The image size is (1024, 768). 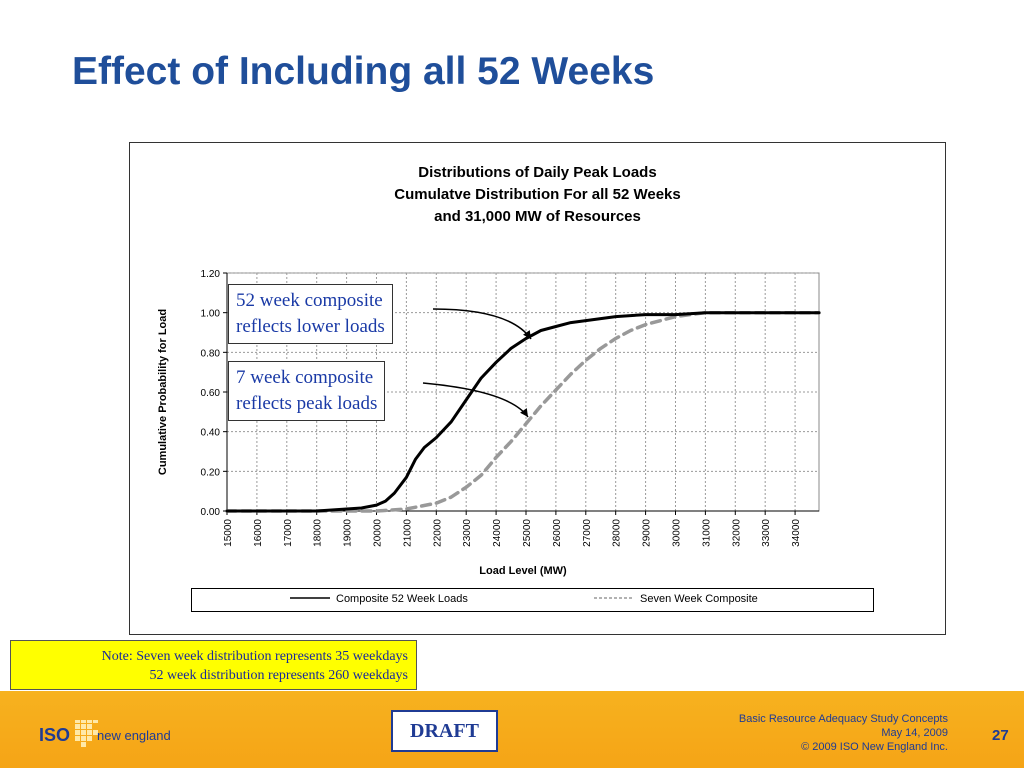 I want to click on x-tick-label: 17000, so click(x=288, y=533).